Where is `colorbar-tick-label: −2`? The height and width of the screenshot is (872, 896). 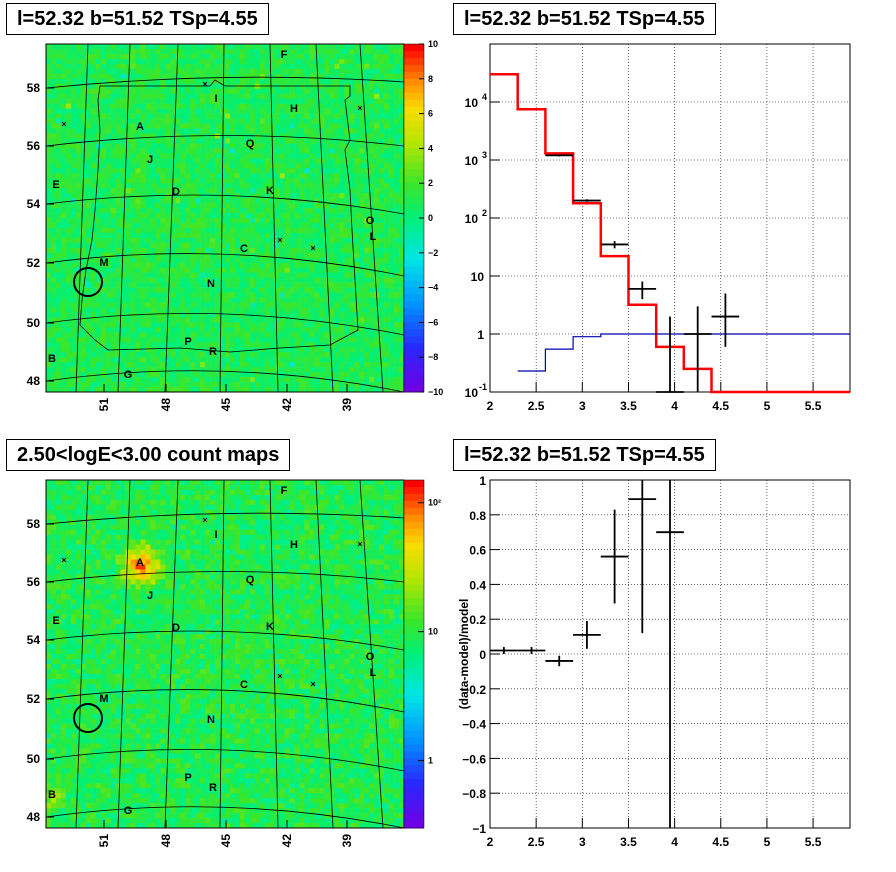
colorbar-tick-label: −2 is located at coordinates (433, 253).